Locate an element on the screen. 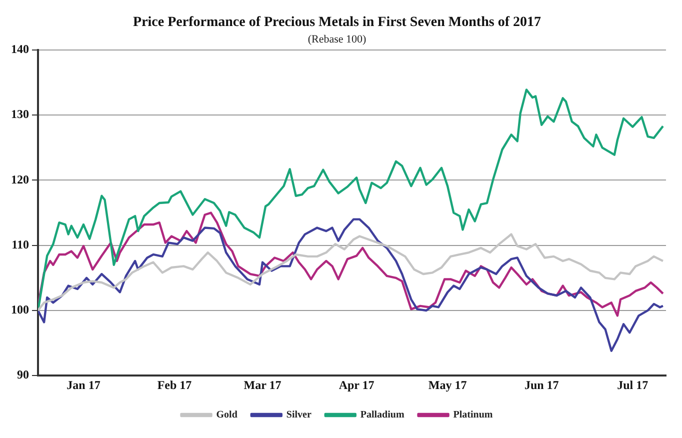  y-tick-label: 120 is located at coordinates (20, 179).